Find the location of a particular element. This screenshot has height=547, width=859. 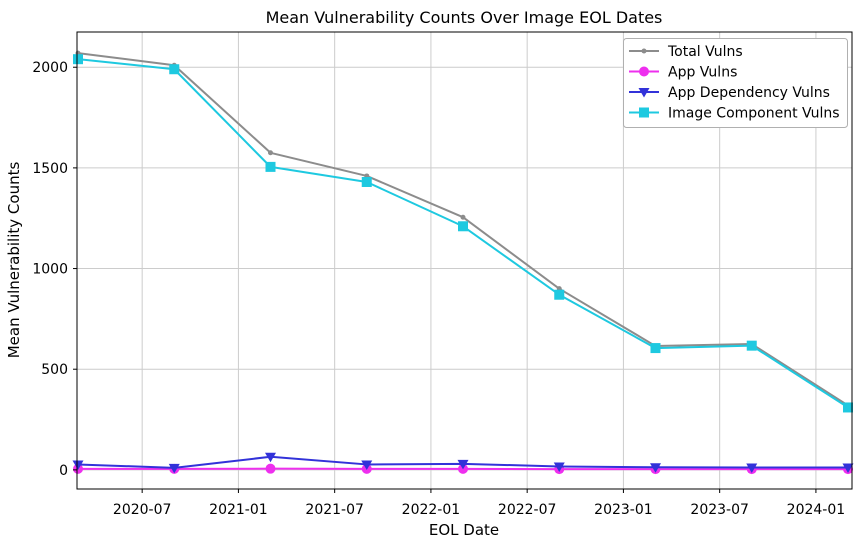

x-tick-label: 2023-01 is located at coordinates (623, 510).